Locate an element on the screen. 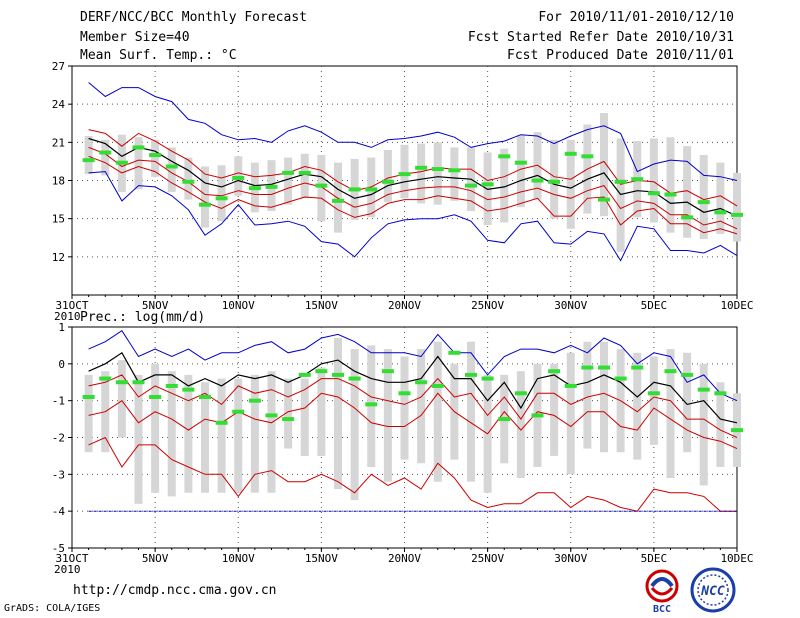  forecast-period: For 2010/11/01-2010/12/10 is located at coordinates (636, 17).